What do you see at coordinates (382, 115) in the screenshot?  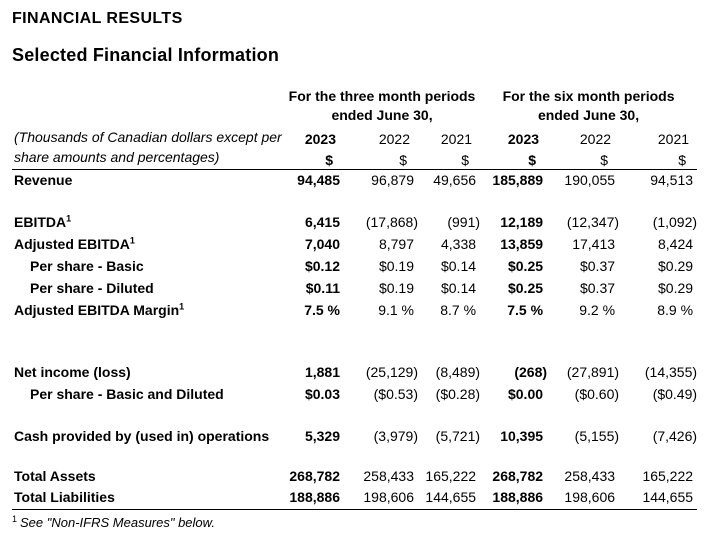 I see `group-header-line: ended June 30,` at bounding box center [382, 115].